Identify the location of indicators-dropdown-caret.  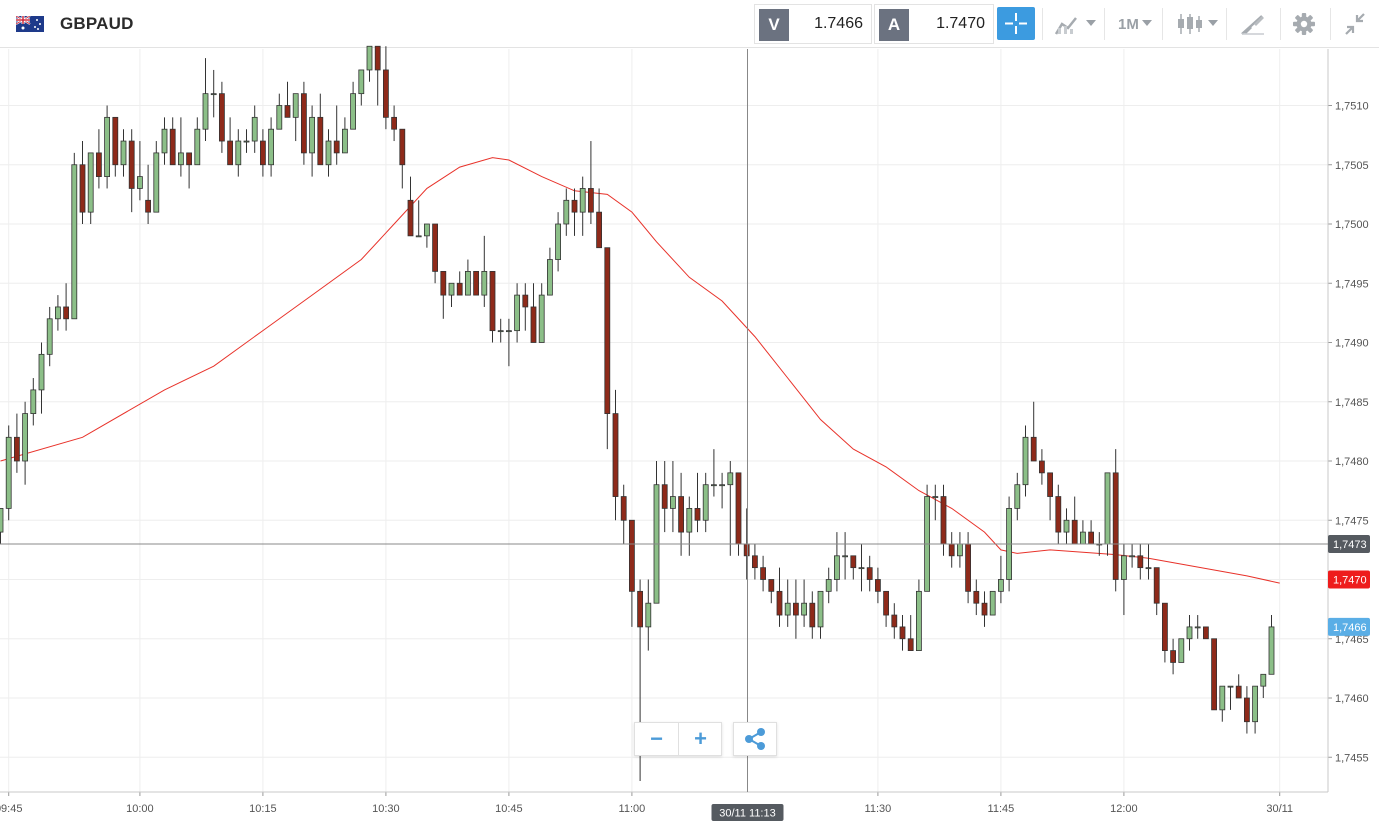
(1091, 23).